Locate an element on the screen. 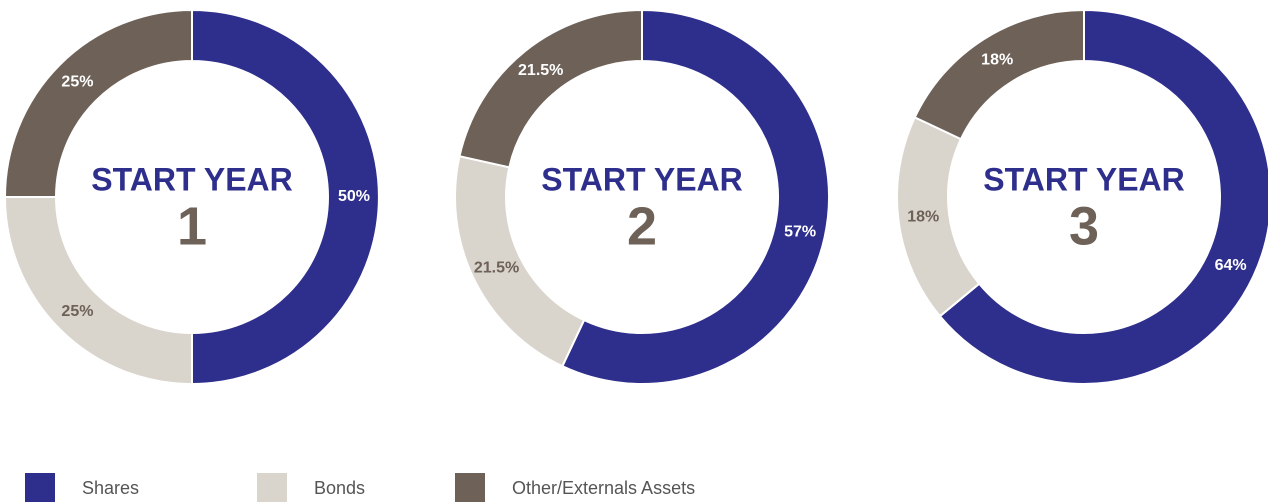 This screenshot has width=1268, height=502. legend-label: Bonds is located at coordinates (339, 488).